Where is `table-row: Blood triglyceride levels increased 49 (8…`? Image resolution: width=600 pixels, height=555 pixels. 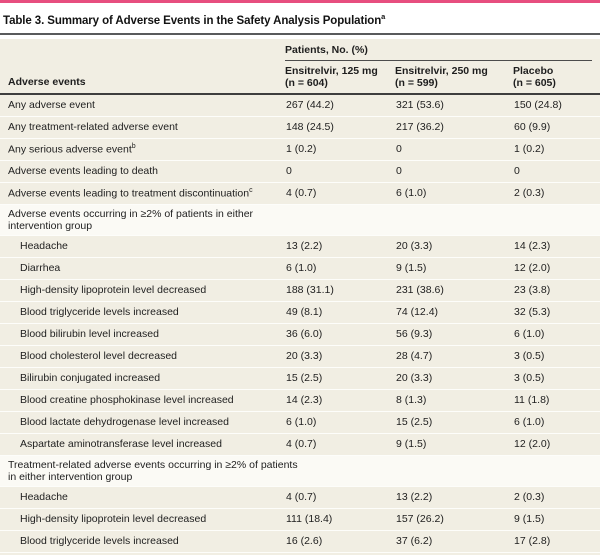
table-row: Blood triglyceride levels increased 49 (8… is located at coordinates (300, 312).